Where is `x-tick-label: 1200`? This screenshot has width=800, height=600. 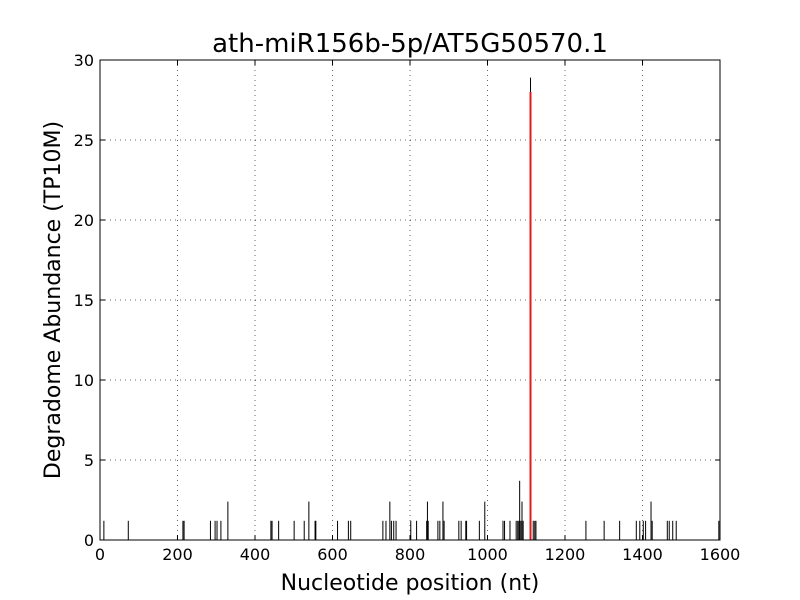
x-tick-label: 1200 is located at coordinates (565, 554).